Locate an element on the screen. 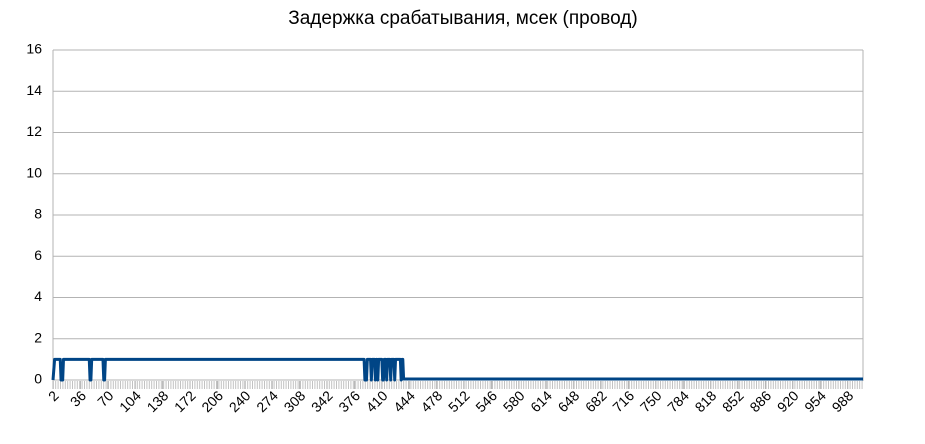 Image resolution: width=925 pixels, height=444 pixels. x-tick-label: 104 is located at coordinates (130, 401).